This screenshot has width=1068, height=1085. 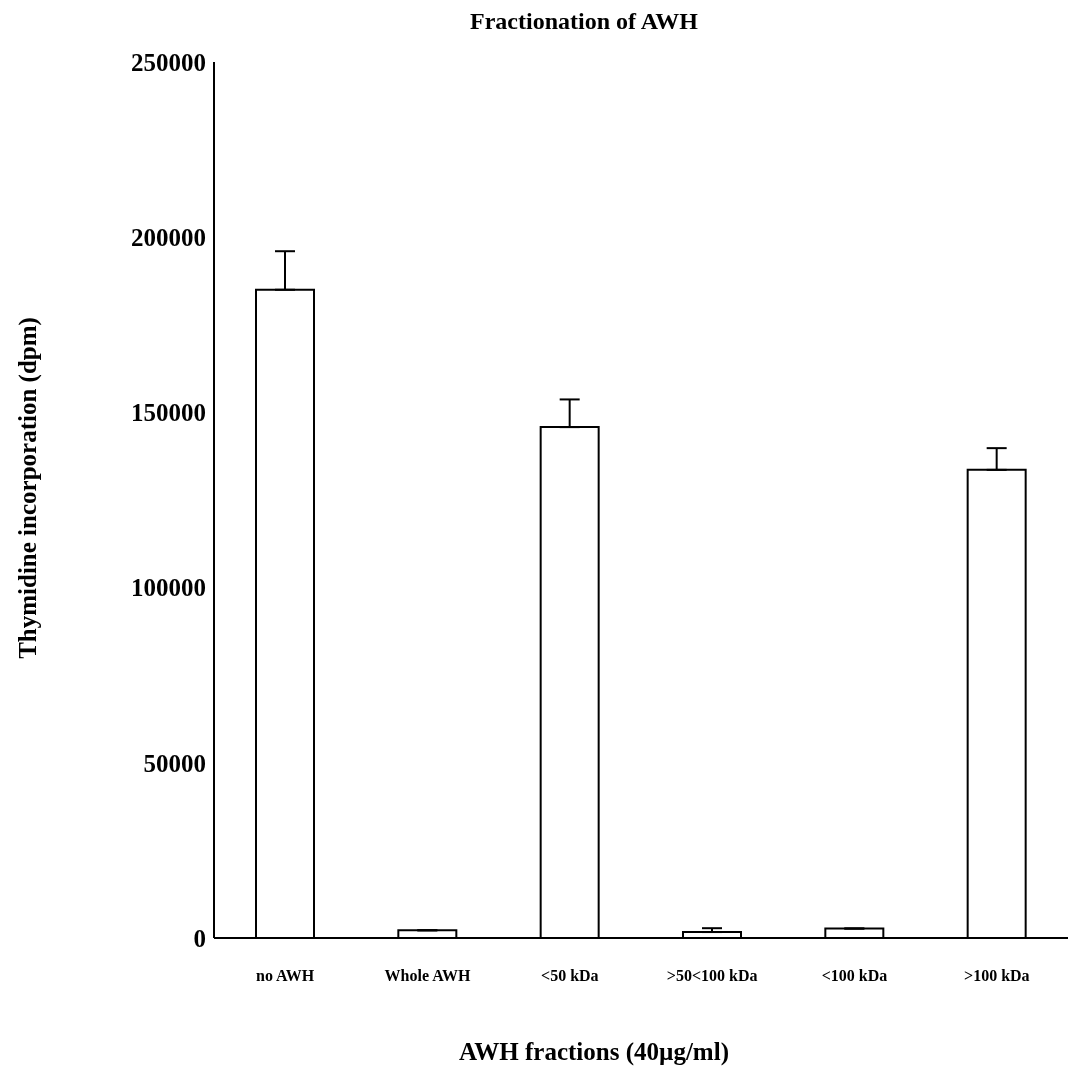 What do you see at coordinates (168, 413) in the screenshot?
I see `y-tick-label: 150000` at bounding box center [168, 413].